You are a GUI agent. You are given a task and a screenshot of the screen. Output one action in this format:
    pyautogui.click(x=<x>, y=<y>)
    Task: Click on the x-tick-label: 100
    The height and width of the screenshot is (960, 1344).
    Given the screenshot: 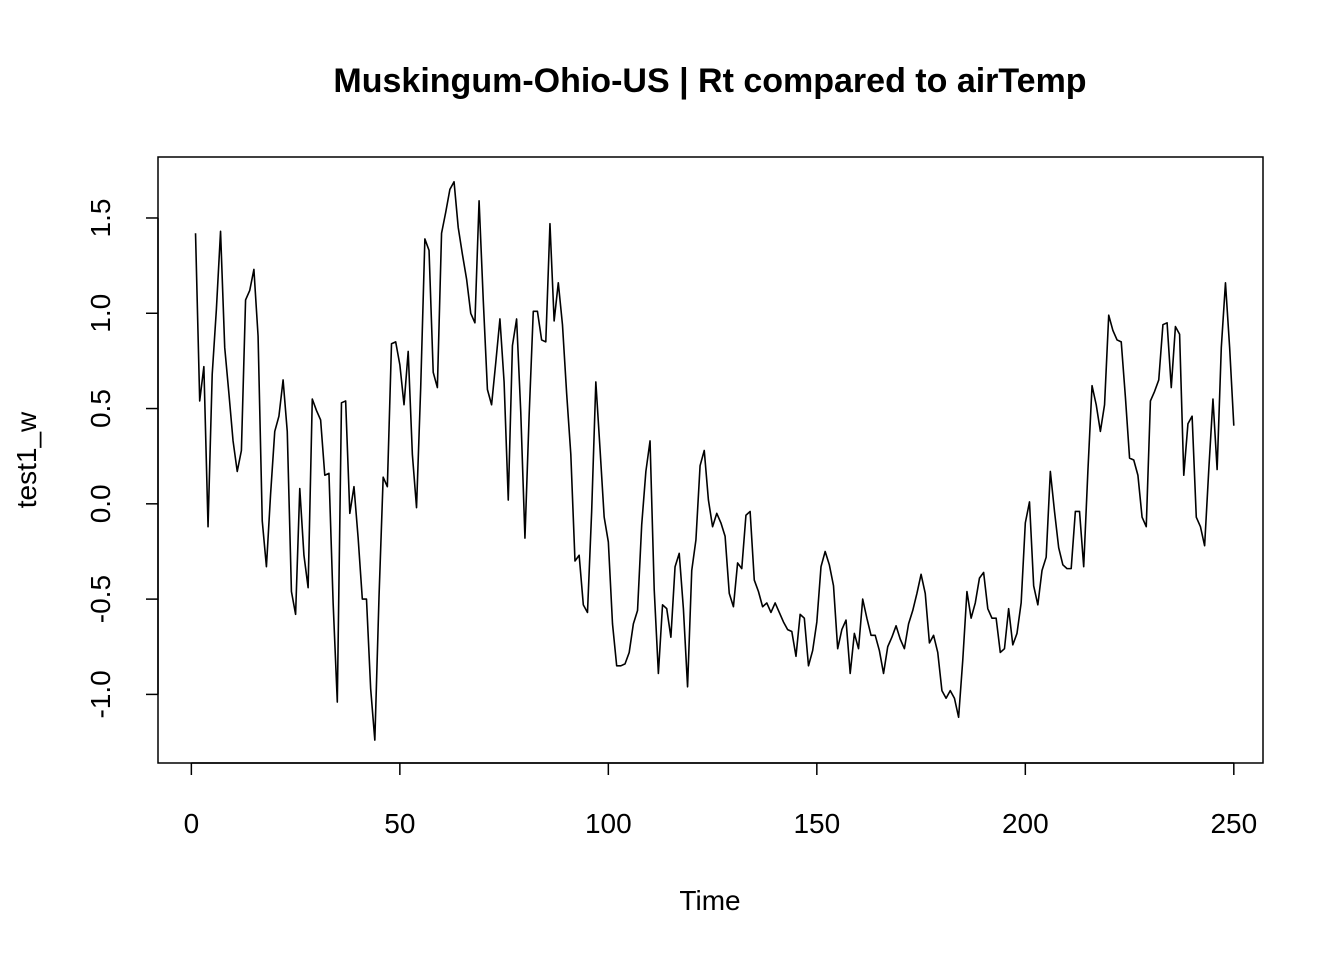 What is the action you would take?
    pyautogui.click(x=608, y=823)
    